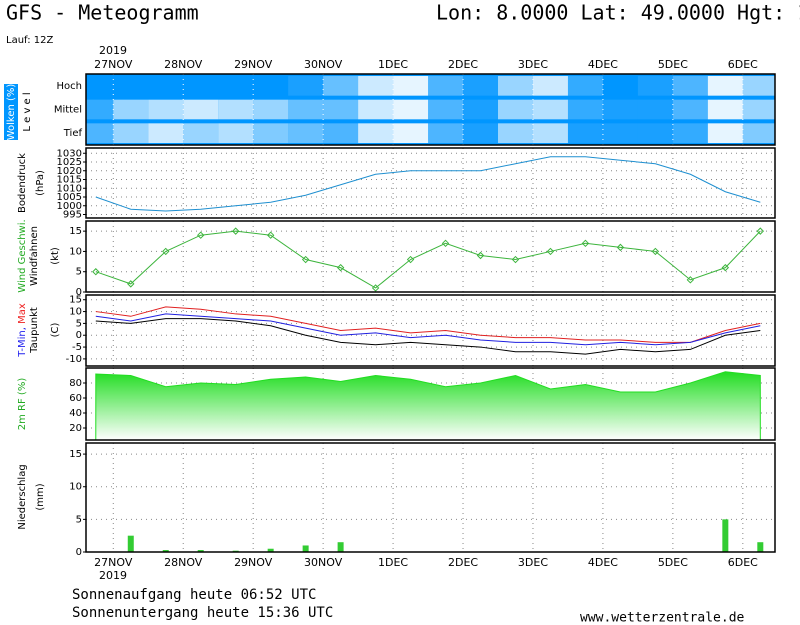  What do you see at coordinates (29, 40) in the screenshot?
I see `run: Lauf: 12Z` at bounding box center [29, 40].